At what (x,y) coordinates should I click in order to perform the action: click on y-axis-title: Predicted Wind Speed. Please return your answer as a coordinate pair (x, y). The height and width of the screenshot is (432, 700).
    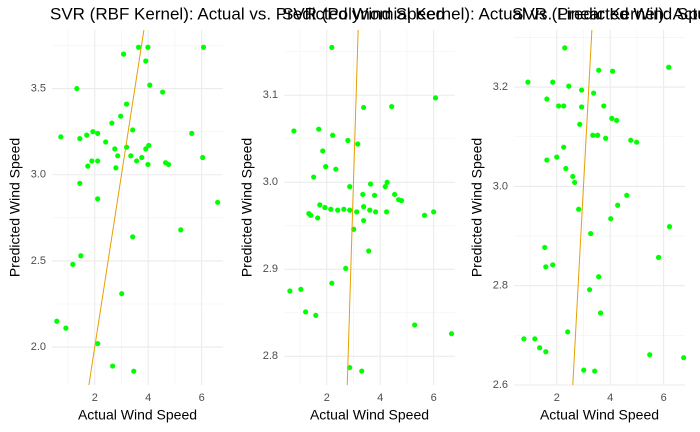
    Looking at the image, I should click on (477, 207).